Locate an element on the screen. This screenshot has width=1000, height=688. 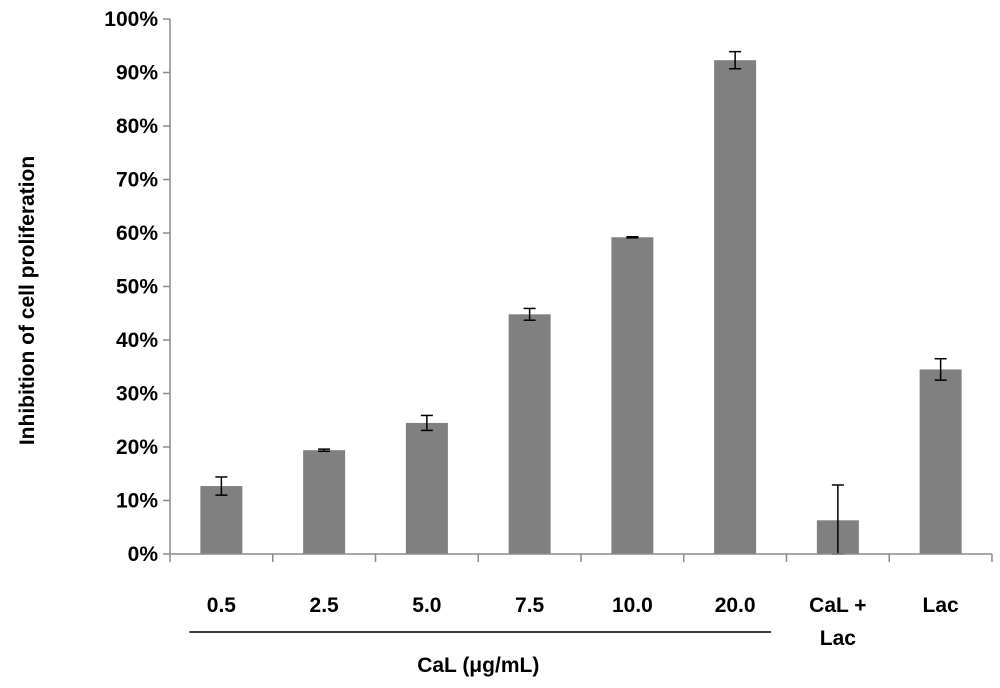
y-tick-label: 90% is located at coordinates (137, 73).